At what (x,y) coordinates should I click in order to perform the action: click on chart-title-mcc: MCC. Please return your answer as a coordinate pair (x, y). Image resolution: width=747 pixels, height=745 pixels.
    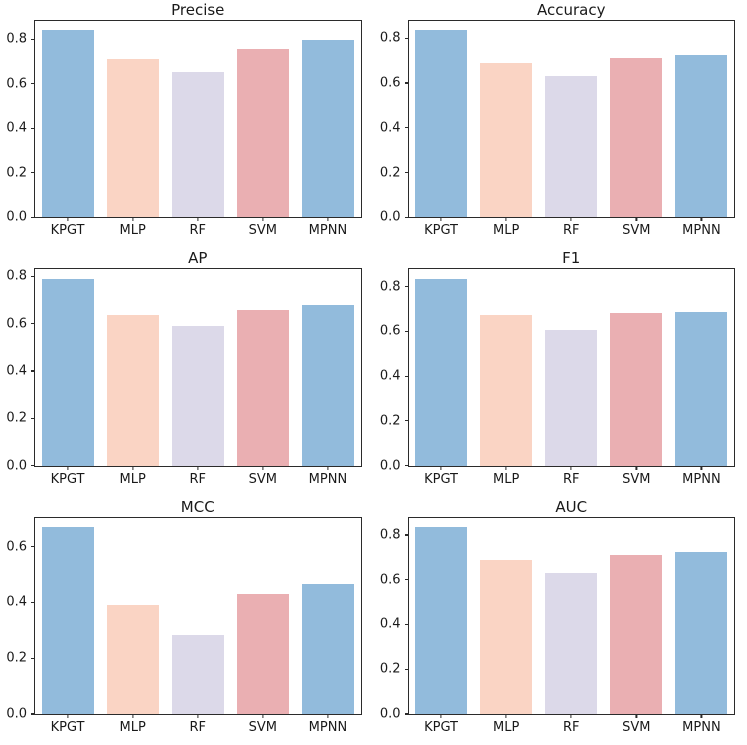
    Looking at the image, I should click on (197, 506).